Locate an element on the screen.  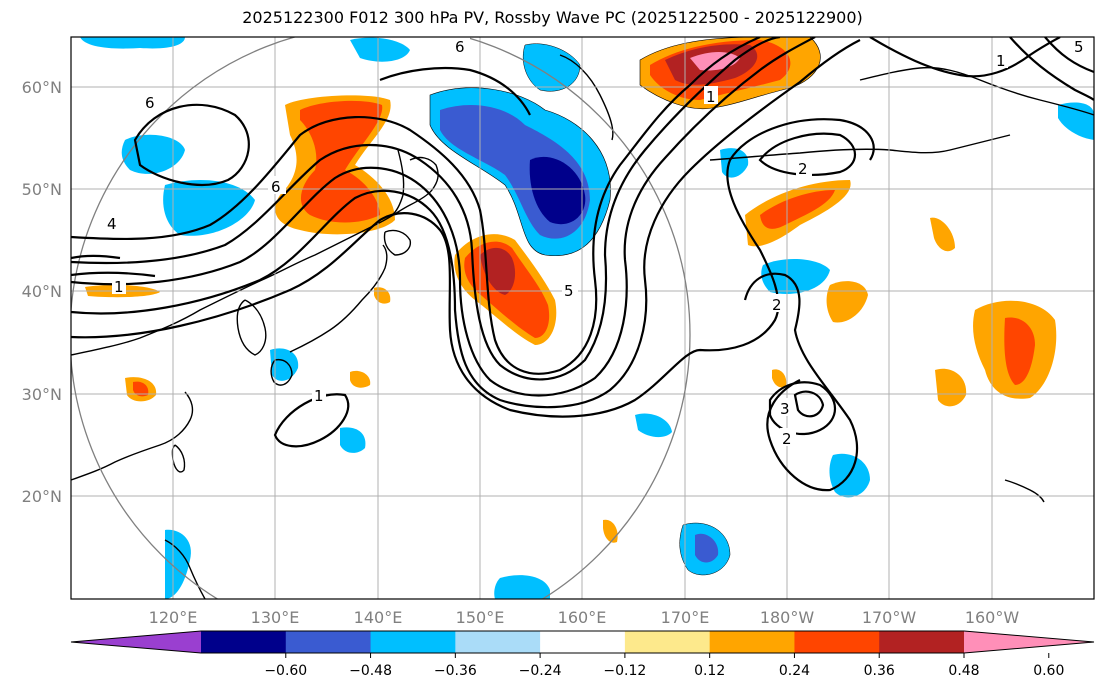
colorbar-extend-low is located at coordinates (136, 642).